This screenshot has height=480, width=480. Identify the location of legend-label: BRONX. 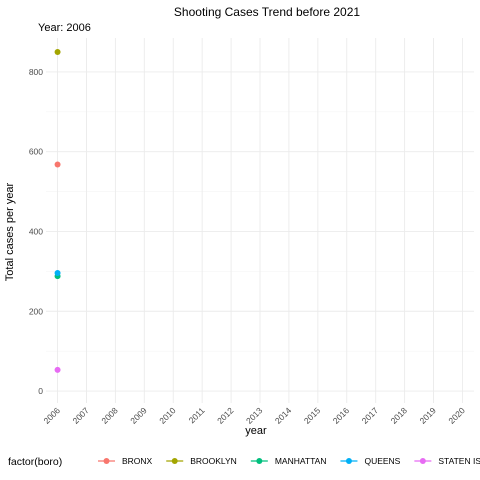
(137, 461).